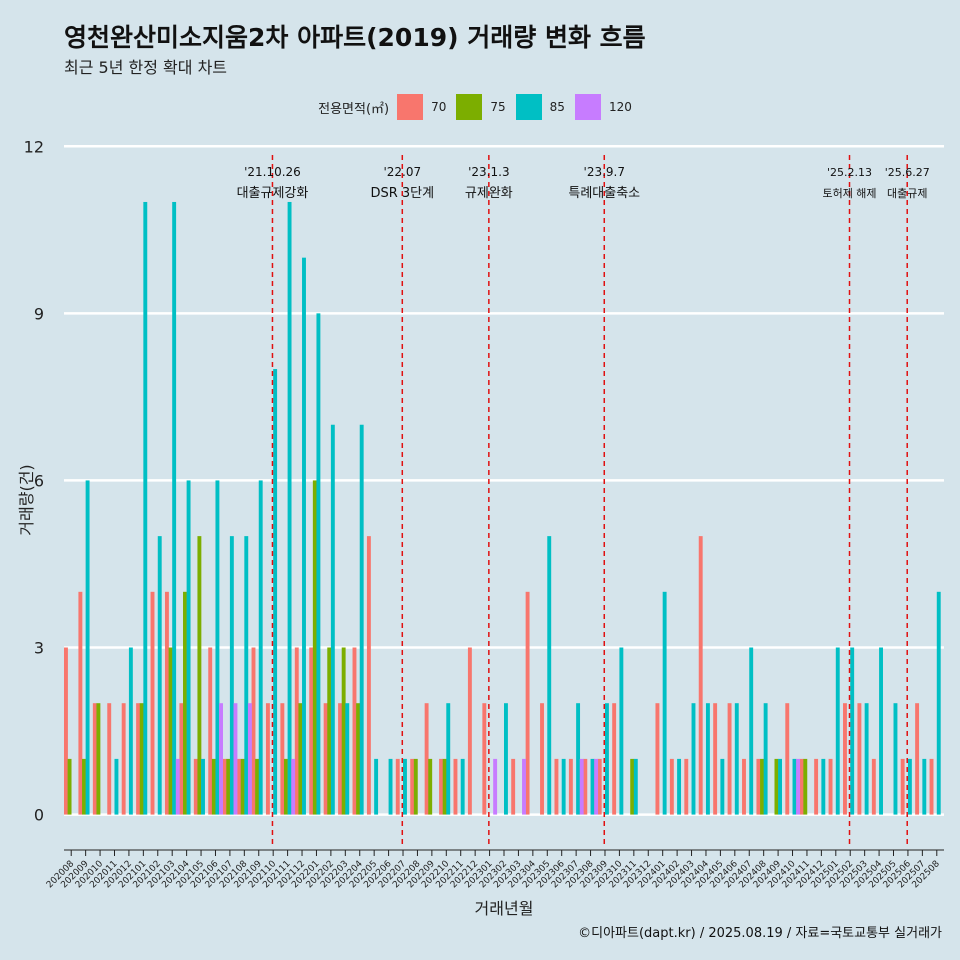 The image size is (960, 960). What do you see at coordinates (39, 313) in the screenshot?
I see `y-tick-label-9: 9` at bounding box center [39, 313].